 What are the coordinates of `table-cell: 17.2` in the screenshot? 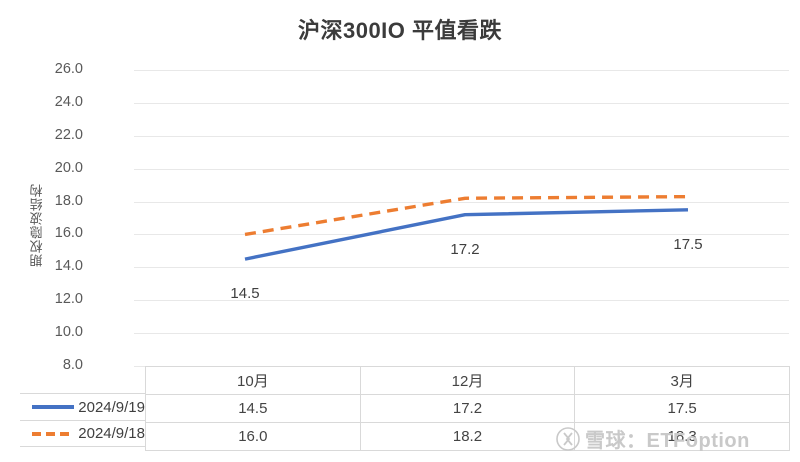 It's located at (467, 408).